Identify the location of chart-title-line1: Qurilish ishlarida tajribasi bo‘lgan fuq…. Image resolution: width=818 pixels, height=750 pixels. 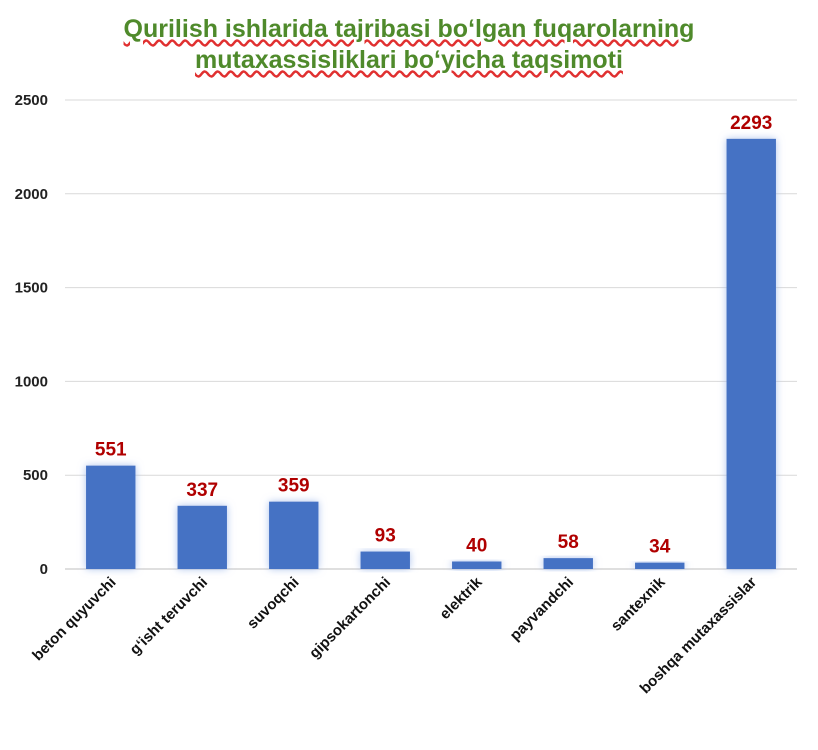
(409, 29).